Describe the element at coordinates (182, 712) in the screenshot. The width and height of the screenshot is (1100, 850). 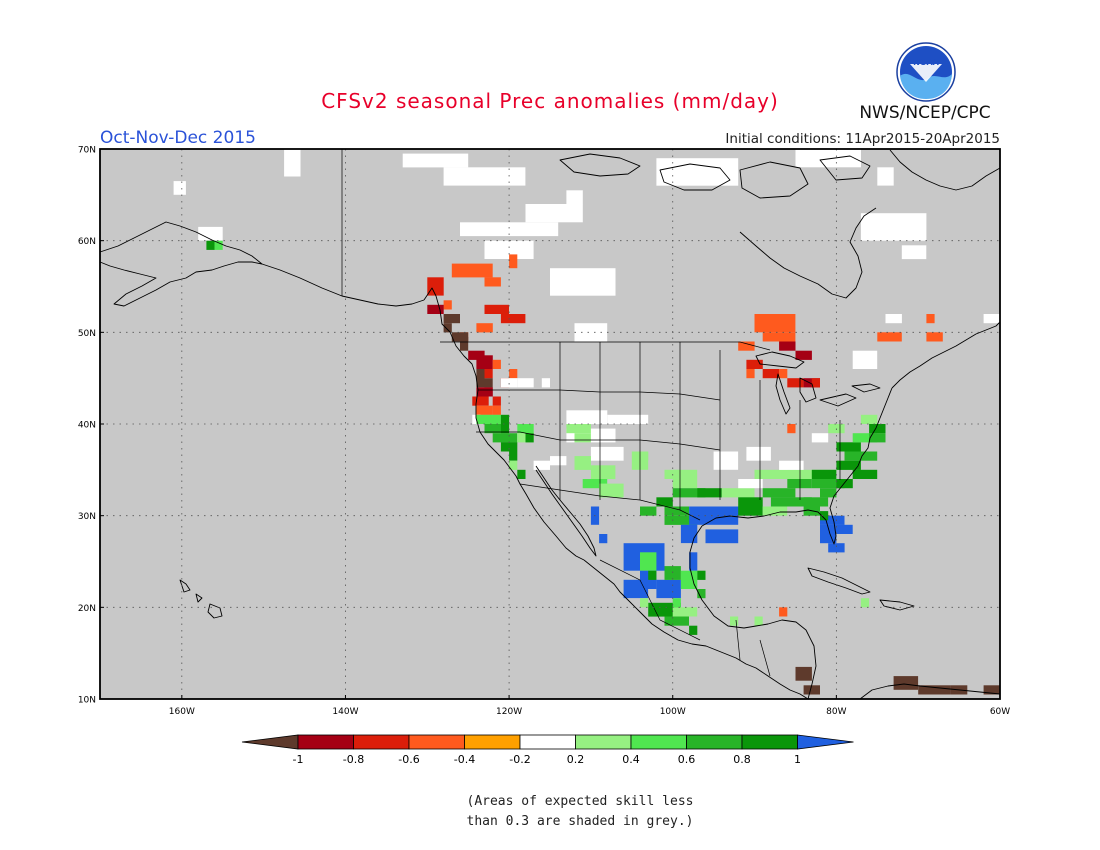
I see `longitude-label: 160W` at that location.